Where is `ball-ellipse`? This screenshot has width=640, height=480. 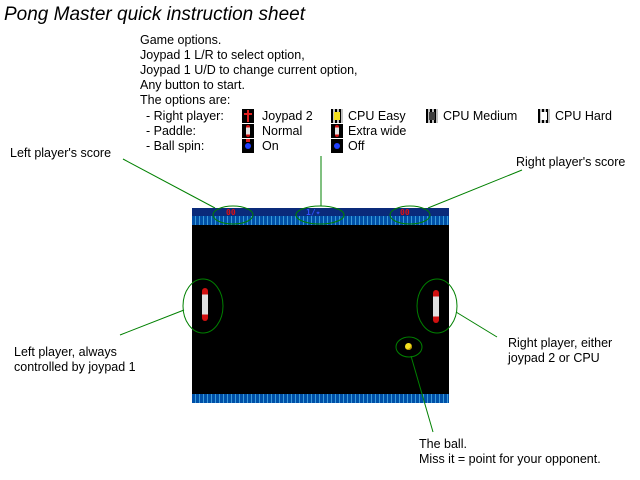 ball-ellipse is located at coordinates (409, 347).